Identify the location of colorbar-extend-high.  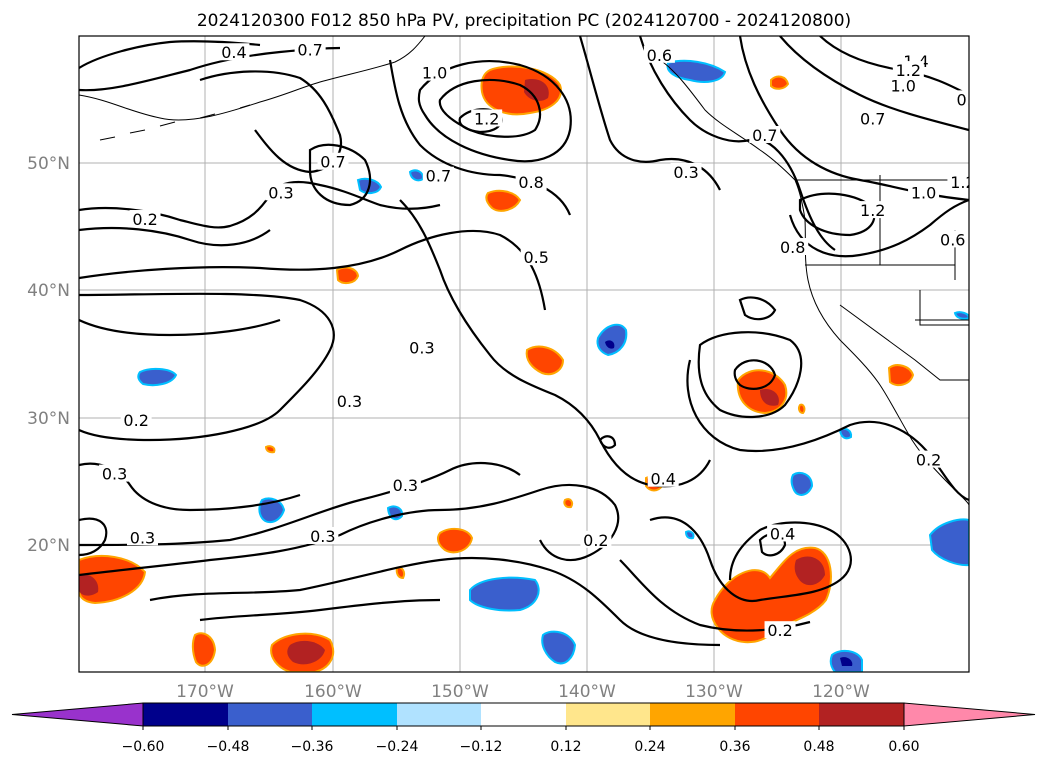
(969, 714).